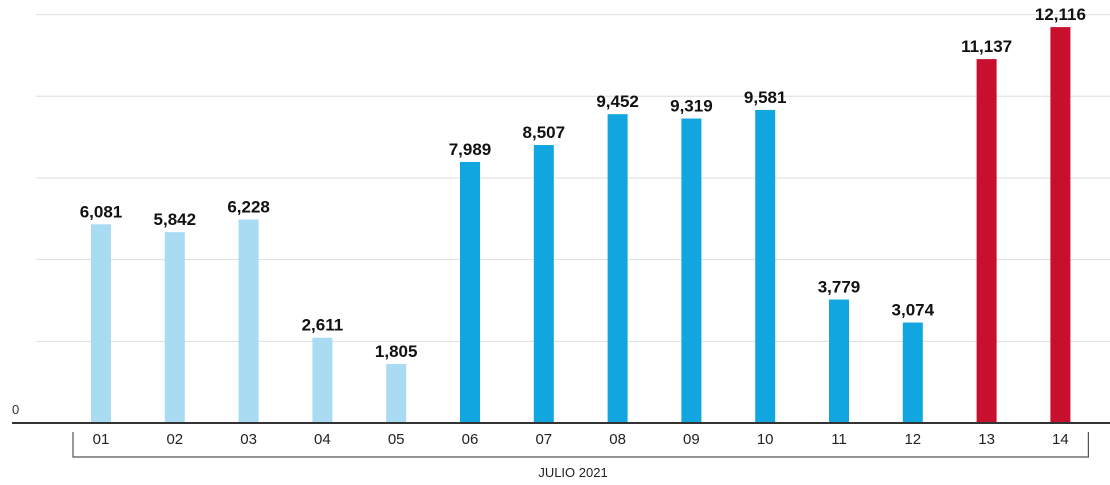 The image size is (1110, 485). I want to click on x-tick-label-11: 11, so click(839, 439).